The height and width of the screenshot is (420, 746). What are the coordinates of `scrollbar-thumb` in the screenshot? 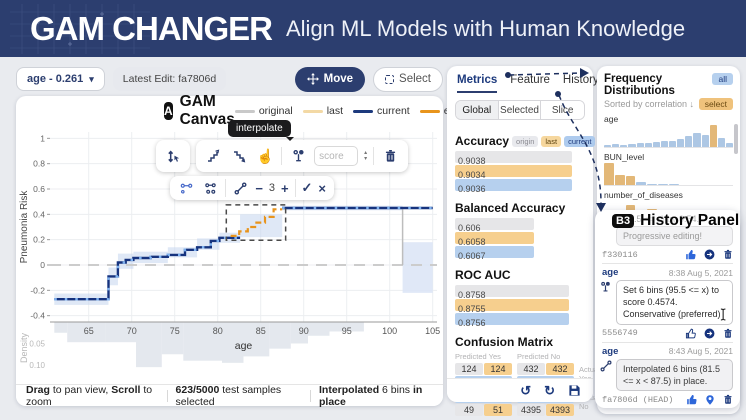 It's located at (736, 139).